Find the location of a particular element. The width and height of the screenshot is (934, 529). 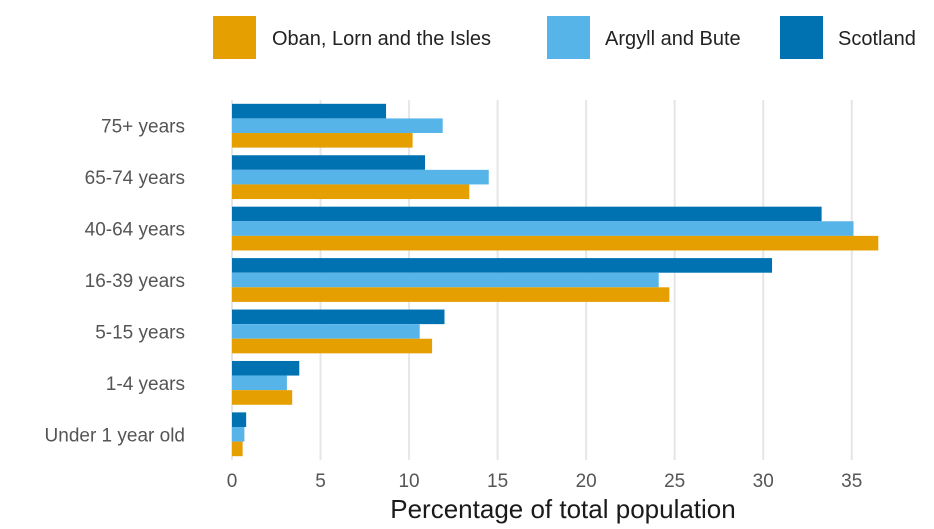

legend-label-oban: Oban, Lorn and the Isles is located at coordinates (381, 39).